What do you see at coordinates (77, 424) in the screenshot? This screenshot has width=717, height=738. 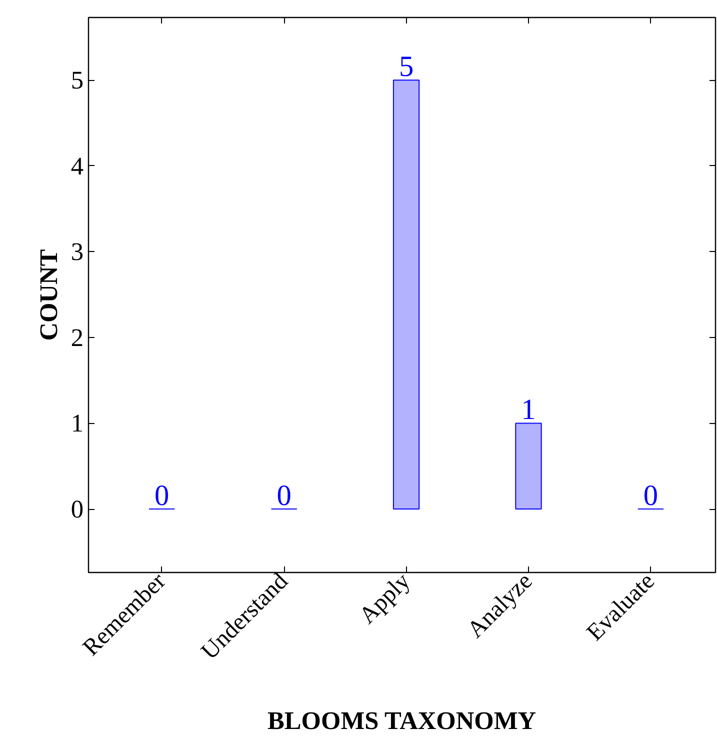 I see `y-tick-label: 1` at bounding box center [77, 424].